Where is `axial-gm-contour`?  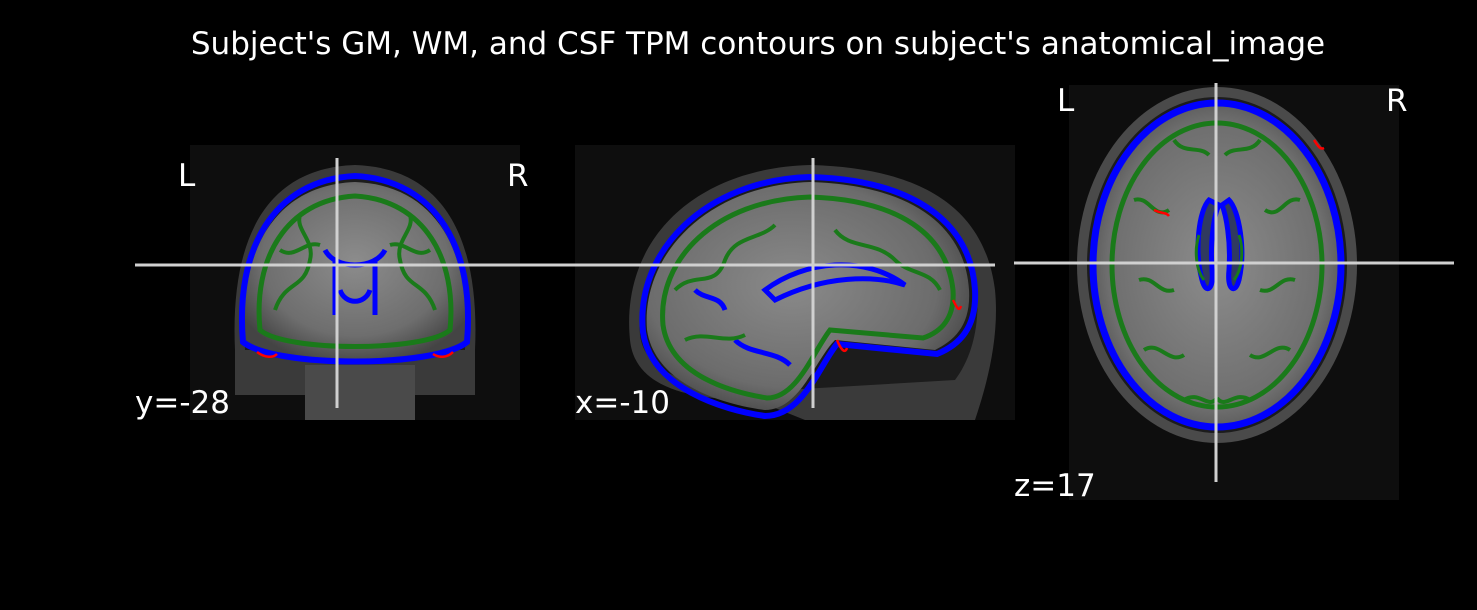
axial-gm-contour is located at coordinates (1239, 178).